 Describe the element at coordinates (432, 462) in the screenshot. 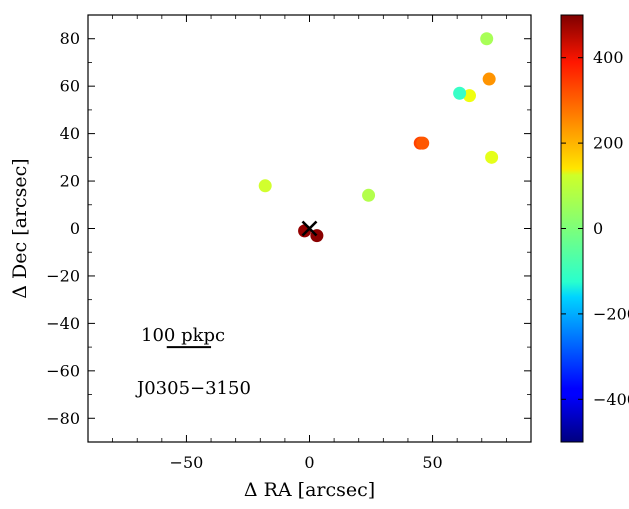

I see `x-tick-label: 50` at that location.